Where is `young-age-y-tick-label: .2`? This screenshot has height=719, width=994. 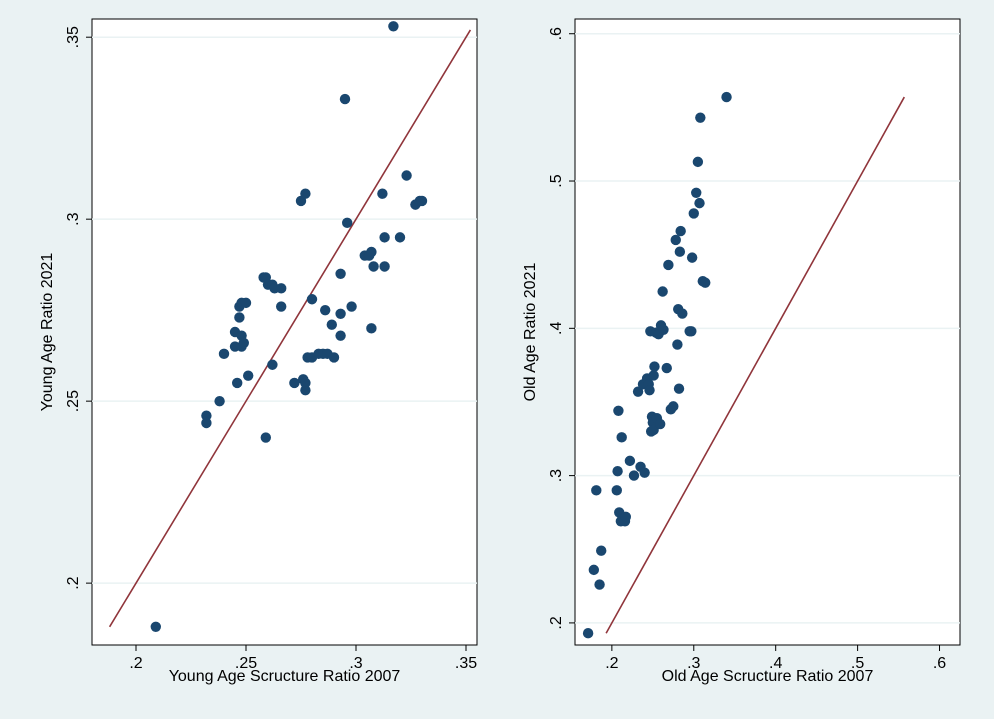
young-age-y-tick-label: .2 is located at coordinates (73, 582).